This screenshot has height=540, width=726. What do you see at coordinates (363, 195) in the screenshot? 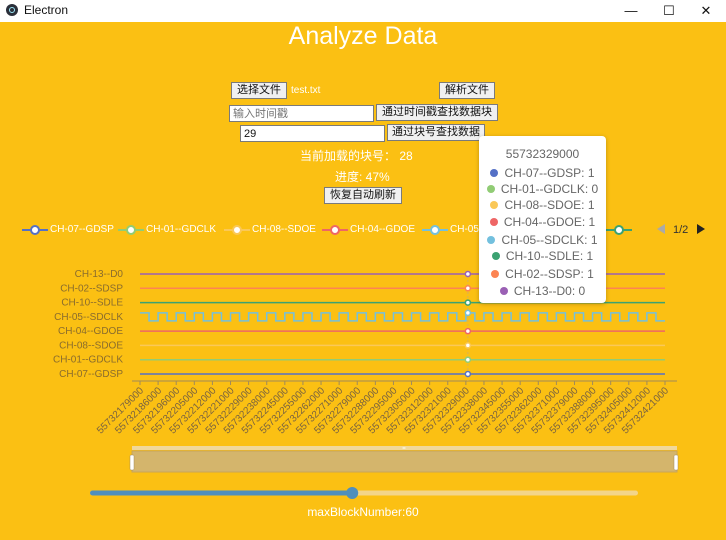
I see `resume-refresh-button: 恢复自动刷新` at bounding box center [363, 195].